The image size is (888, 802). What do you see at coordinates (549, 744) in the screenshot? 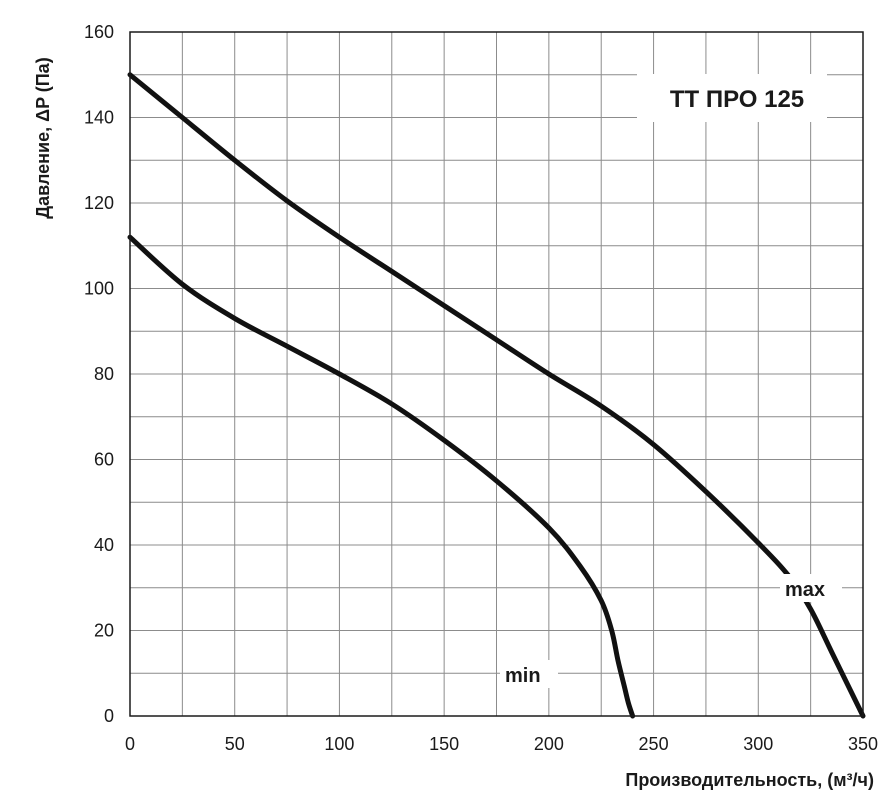
I see `x-tick-label: 200` at bounding box center [549, 744].